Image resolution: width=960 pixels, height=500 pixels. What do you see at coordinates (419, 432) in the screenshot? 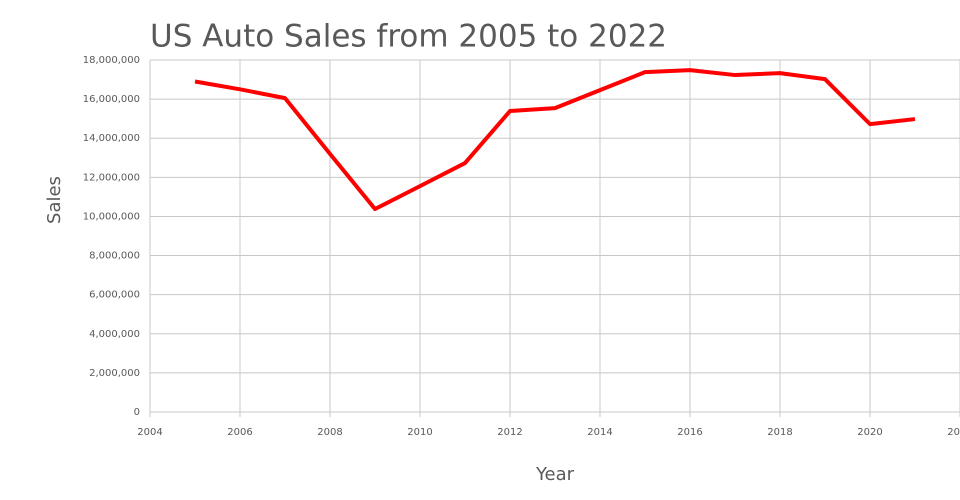
I see `x-tick-label: 2010` at bounding box center [419, 432].